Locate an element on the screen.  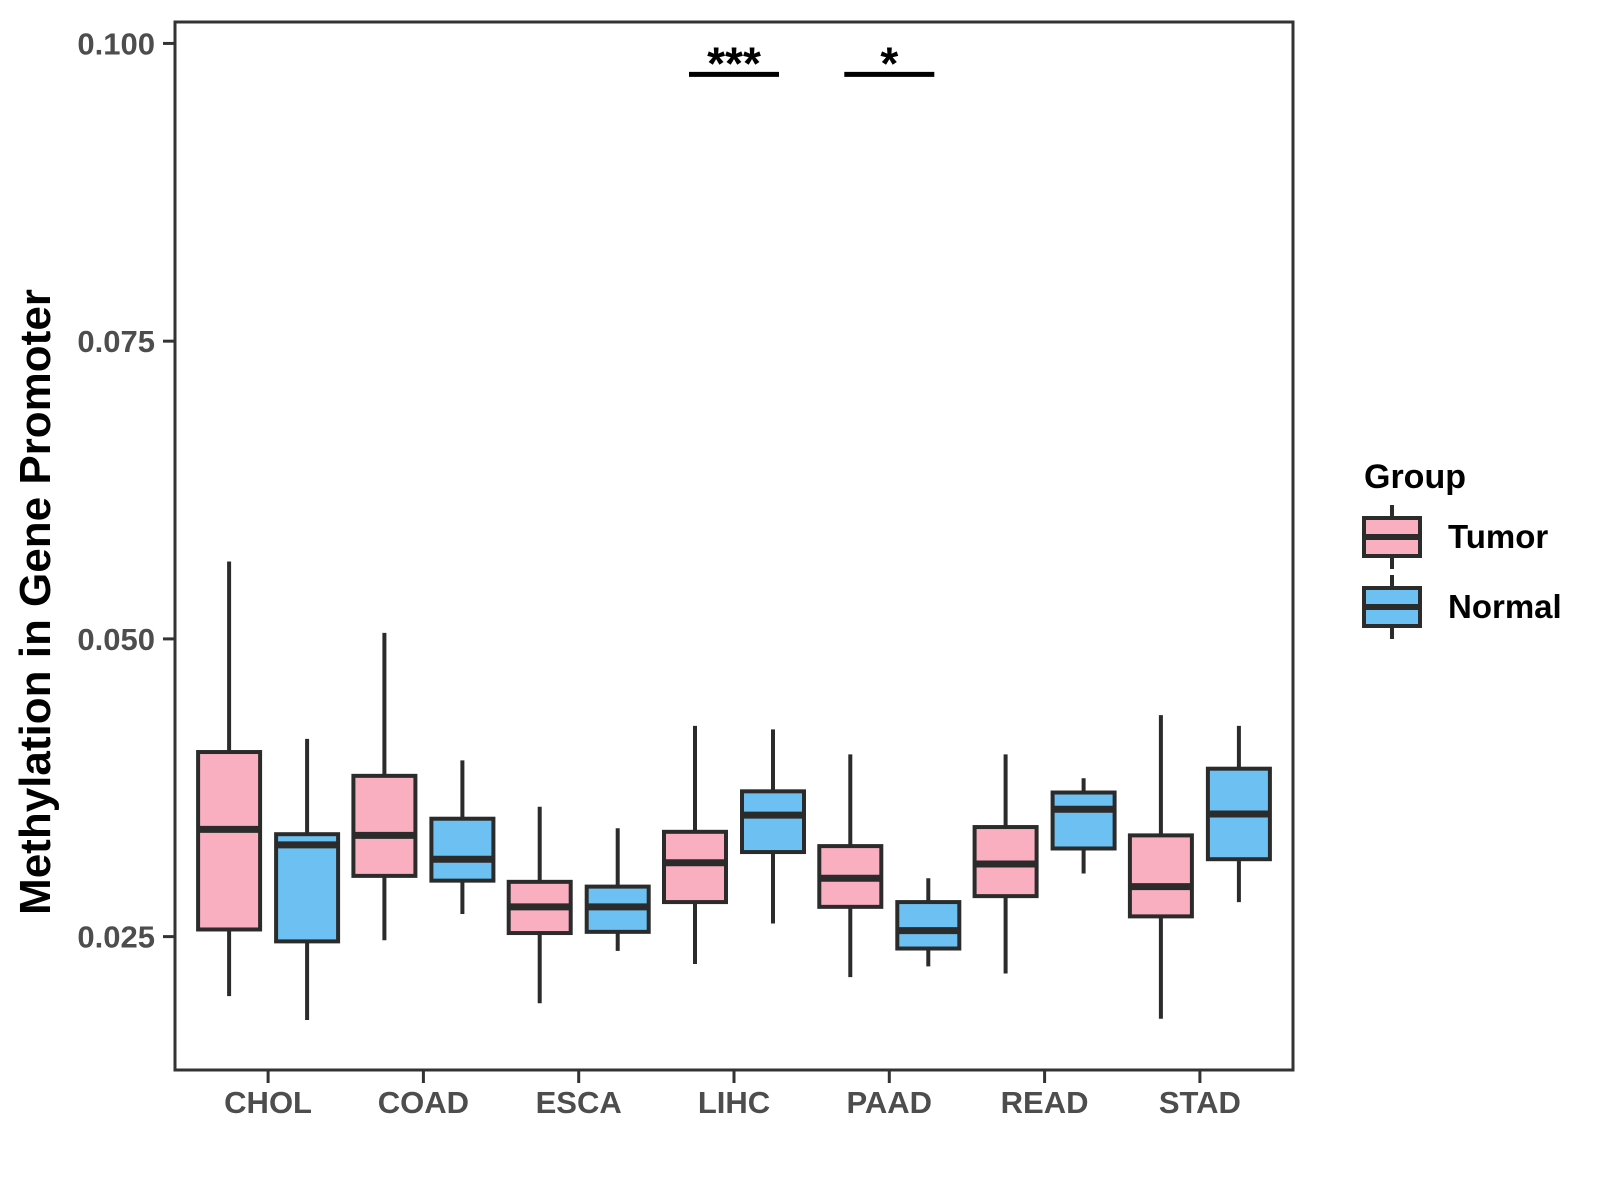
legend-label-tumor: Tumor is located at coordinates (1498, 536).